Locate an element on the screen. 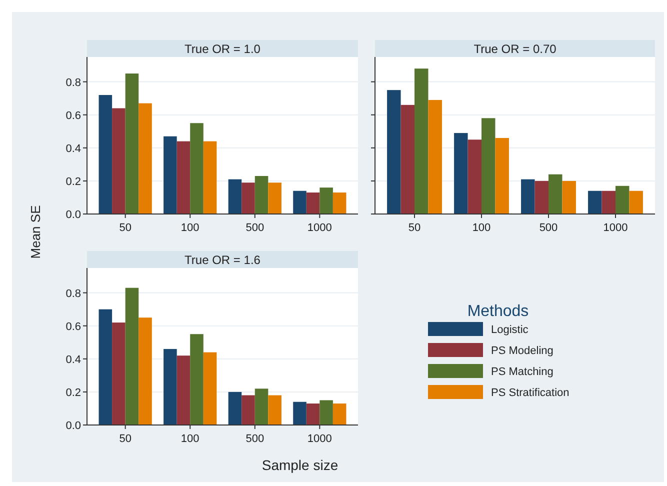  chart-title: True OR = 1.0 is located at coordinates (222, 49).